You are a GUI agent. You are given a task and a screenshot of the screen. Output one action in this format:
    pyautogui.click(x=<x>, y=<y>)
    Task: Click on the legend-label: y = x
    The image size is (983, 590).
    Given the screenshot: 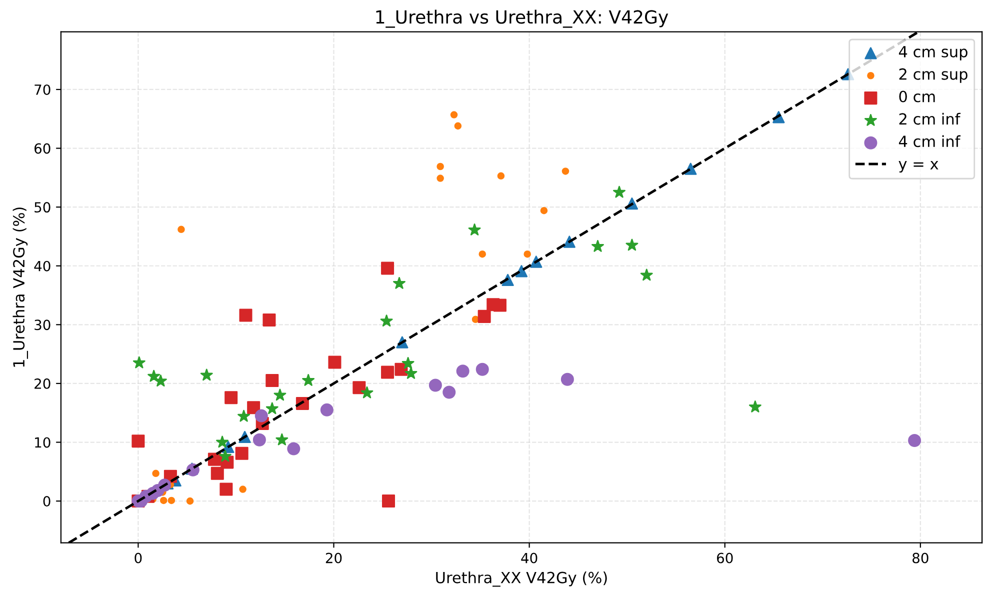 What is the action you would take?
    pyautogui.click(x=918, y=166)
    